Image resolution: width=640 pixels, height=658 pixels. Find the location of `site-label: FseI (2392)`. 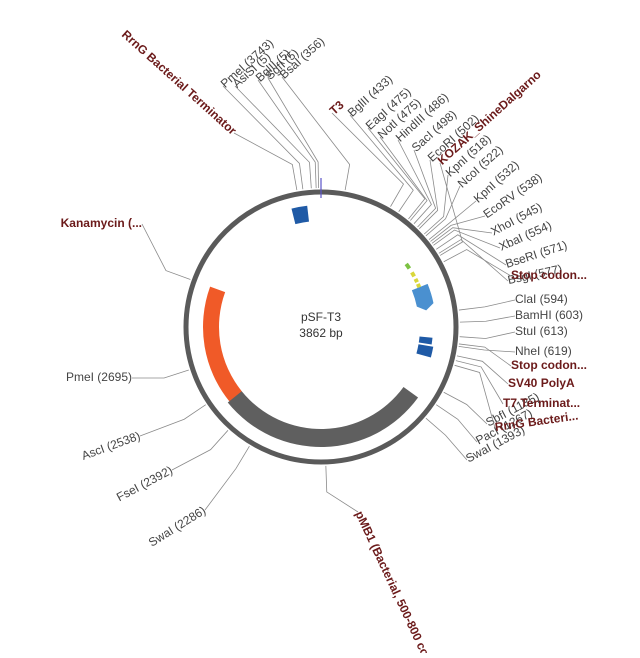

site-label: FseI (2392) is located at coordinates (144, 483).